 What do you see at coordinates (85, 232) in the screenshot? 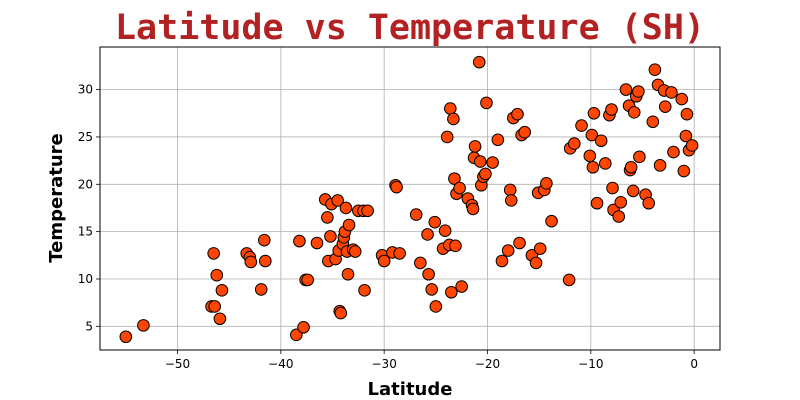
I see `y-tick-label: 15` at bounding box center [85, 232].